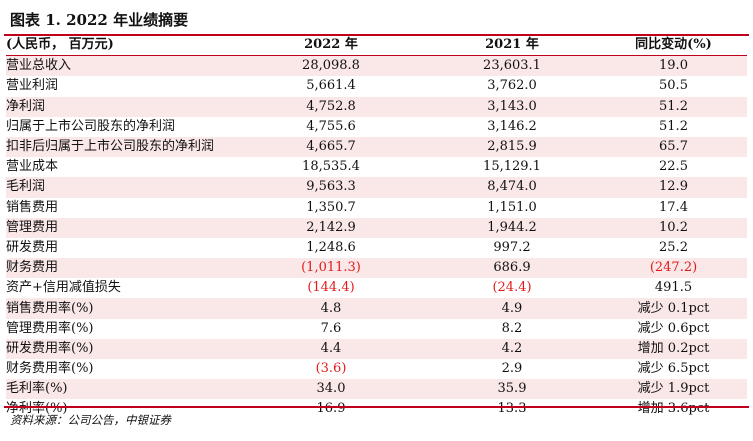 The image size is (753, 441). I want to click on value-2021: 15,129.1, so click(512, 167).